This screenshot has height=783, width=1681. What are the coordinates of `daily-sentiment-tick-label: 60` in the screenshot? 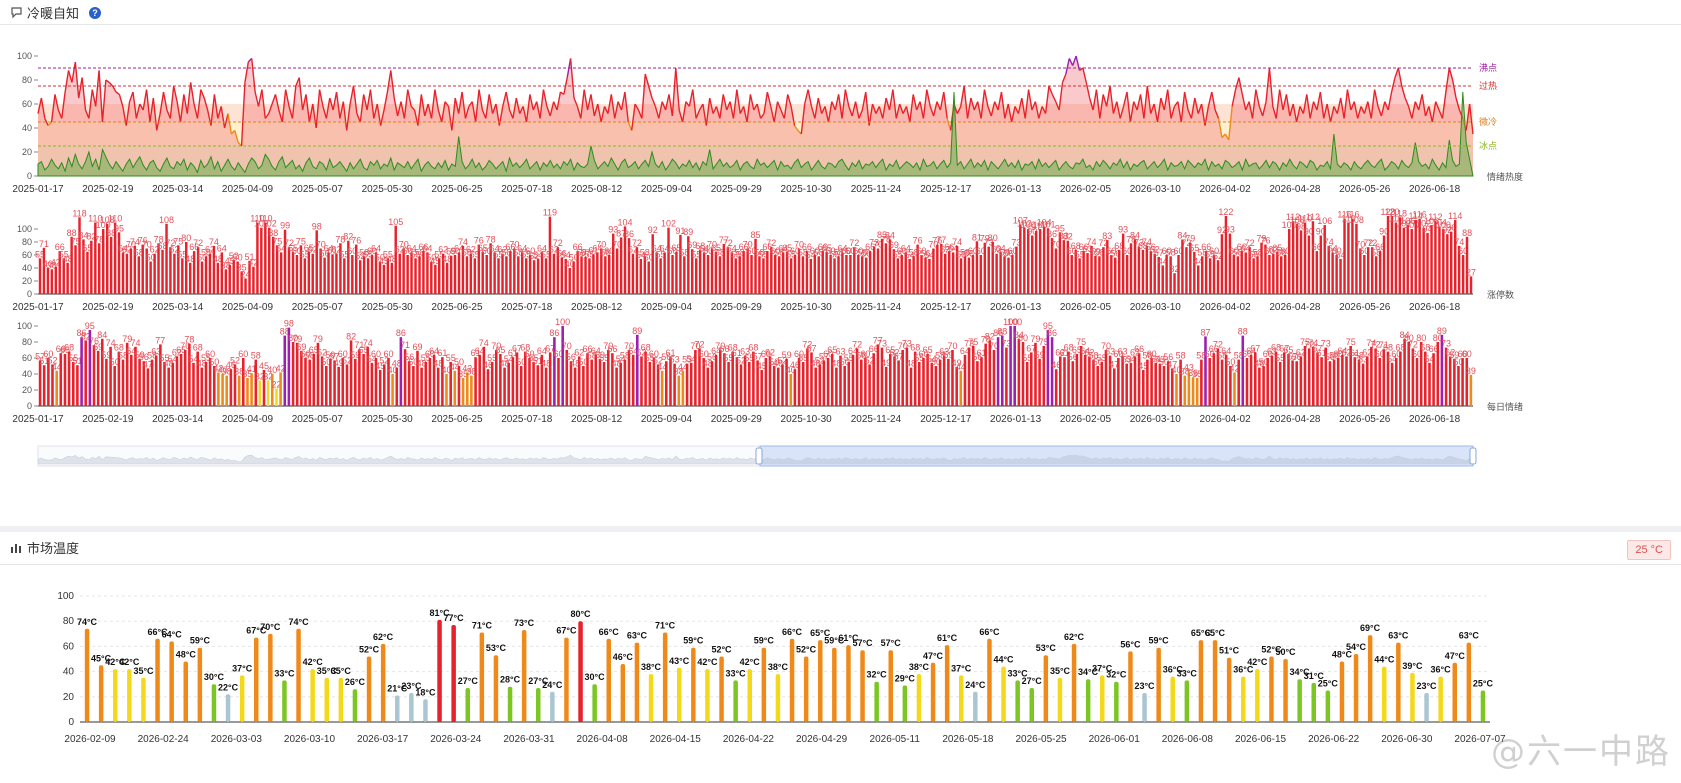 It's located at (27, 358).